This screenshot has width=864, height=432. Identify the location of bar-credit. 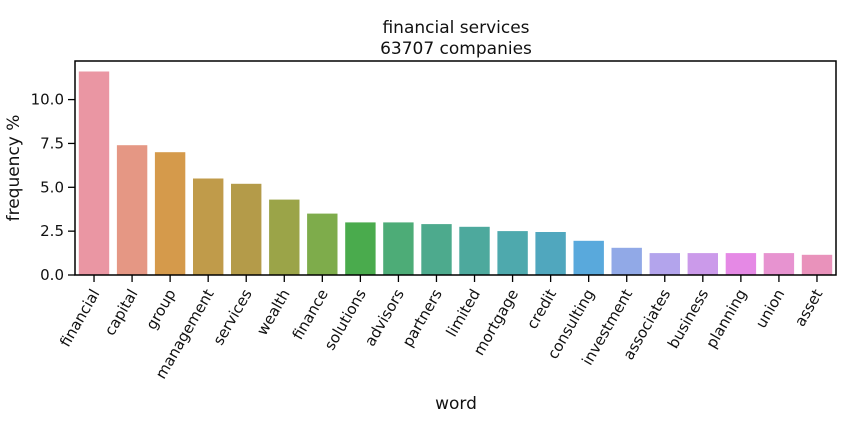
(550, 253).